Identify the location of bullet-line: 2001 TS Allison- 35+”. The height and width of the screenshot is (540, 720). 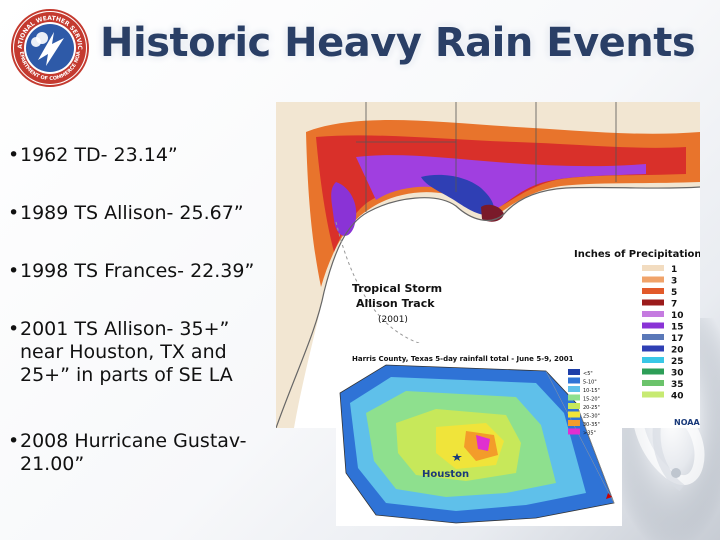
(125, 329).